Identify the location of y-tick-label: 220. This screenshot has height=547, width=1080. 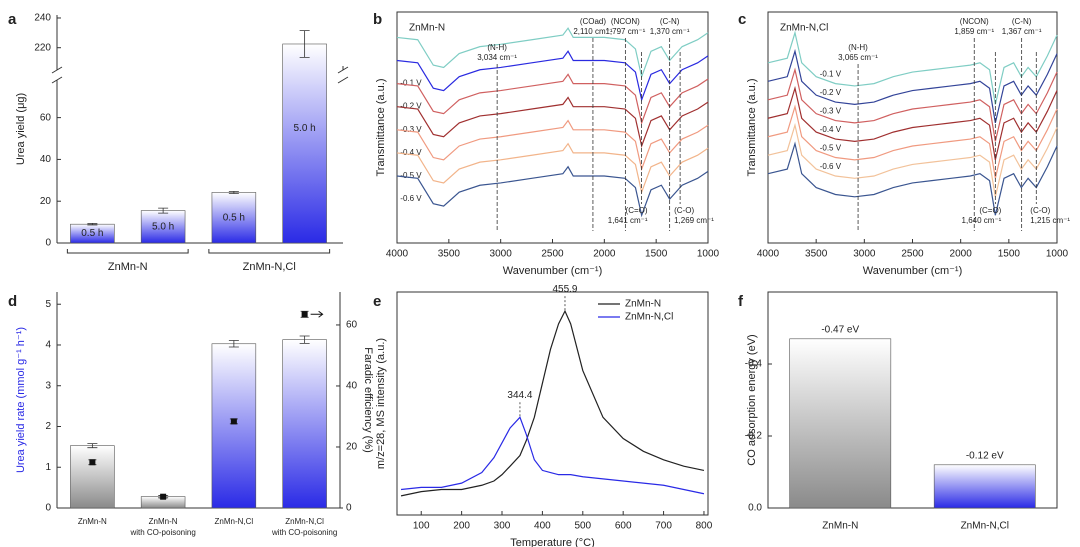
(42, 47).